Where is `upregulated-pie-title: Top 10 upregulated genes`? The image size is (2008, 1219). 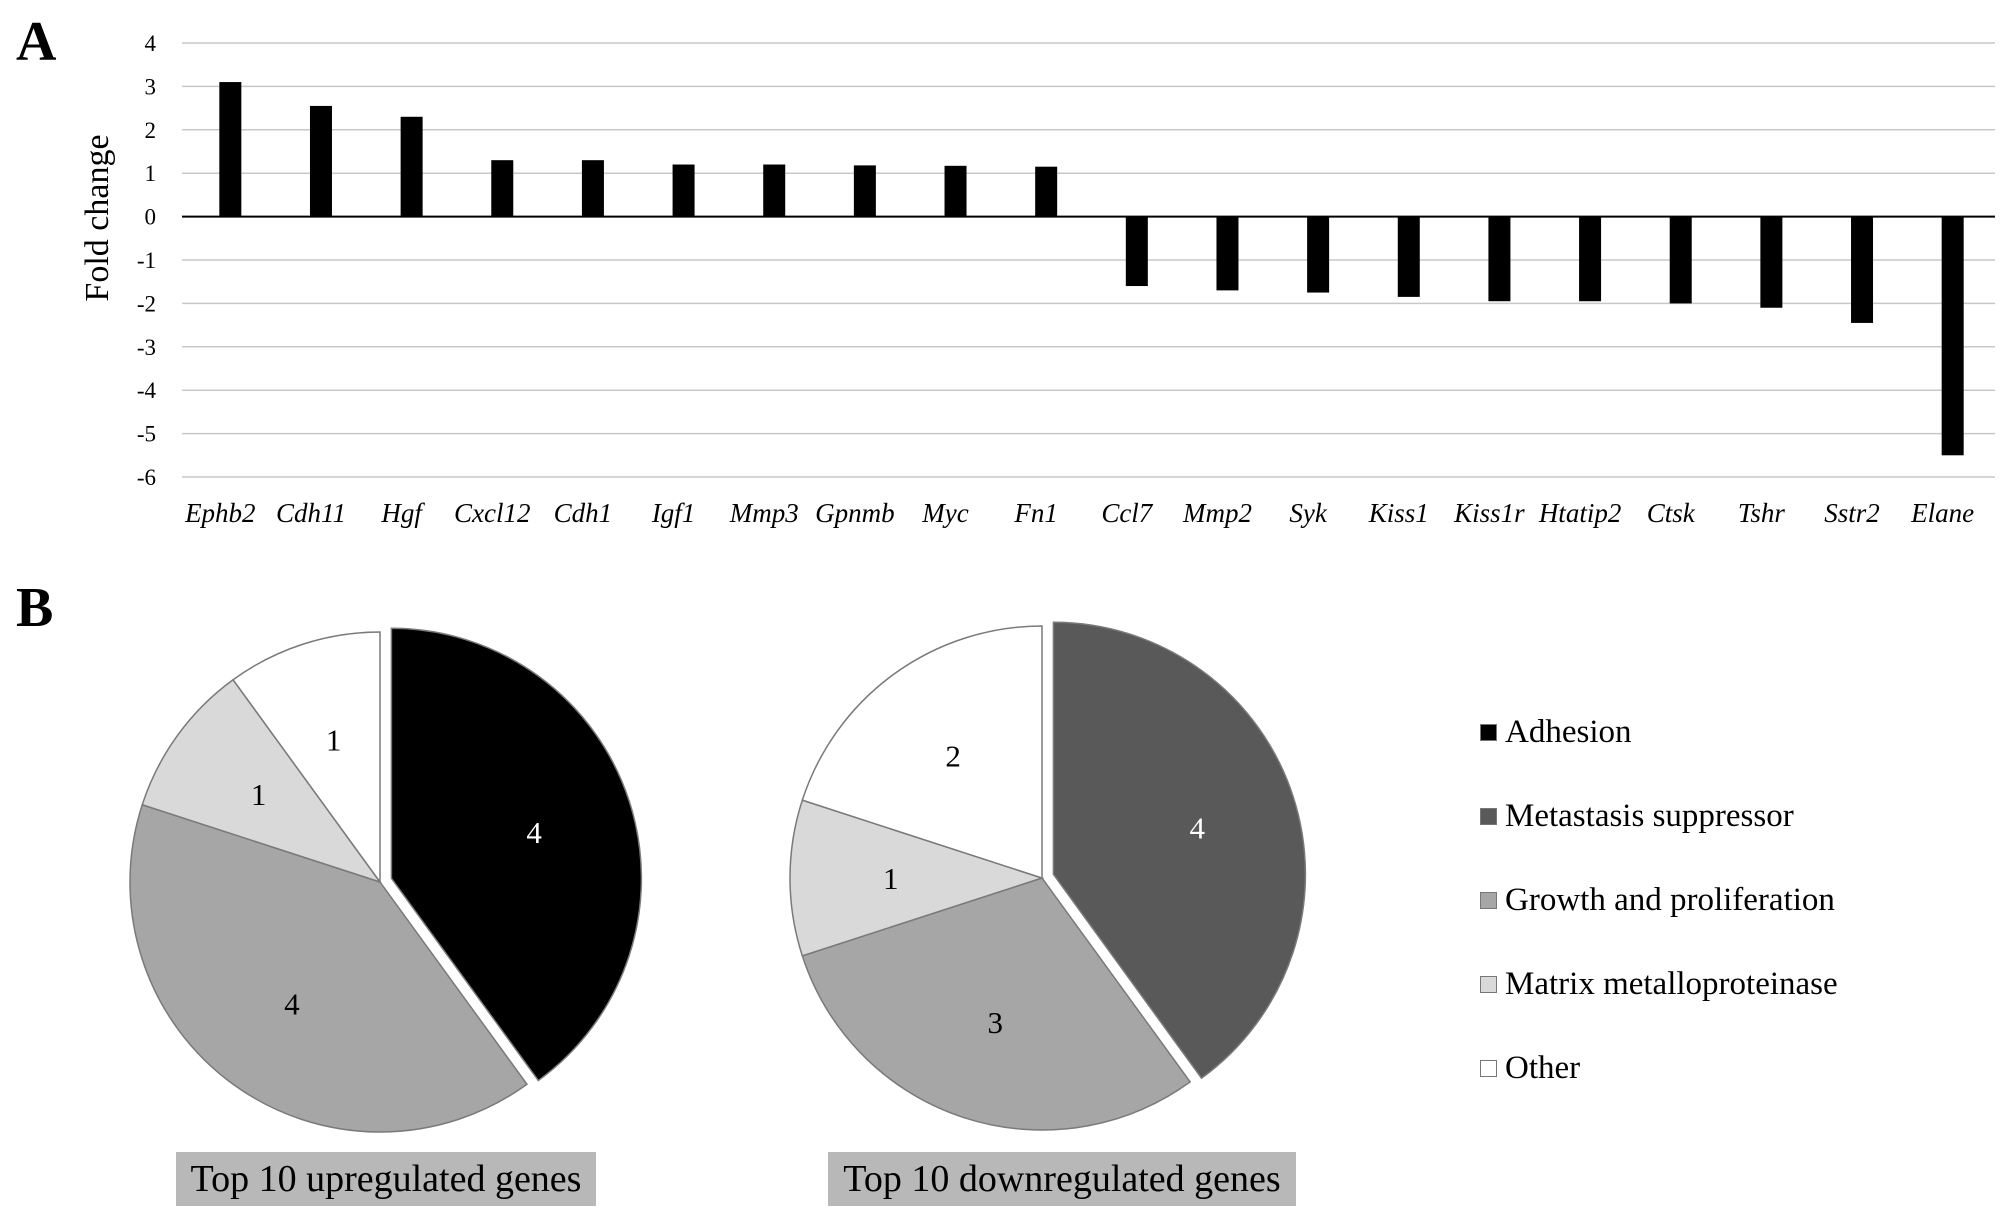 upregulated-pie-title: Top 10 upregulated genes is located at coordinates (386, 1179).